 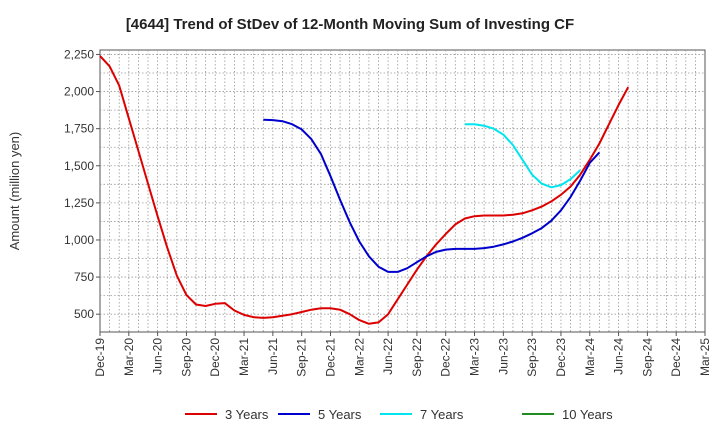 What do you see at coordinates (244, 357) in the screenshot?
I see `x-tick-label: Mar-21` at bounding box center [244, 357].